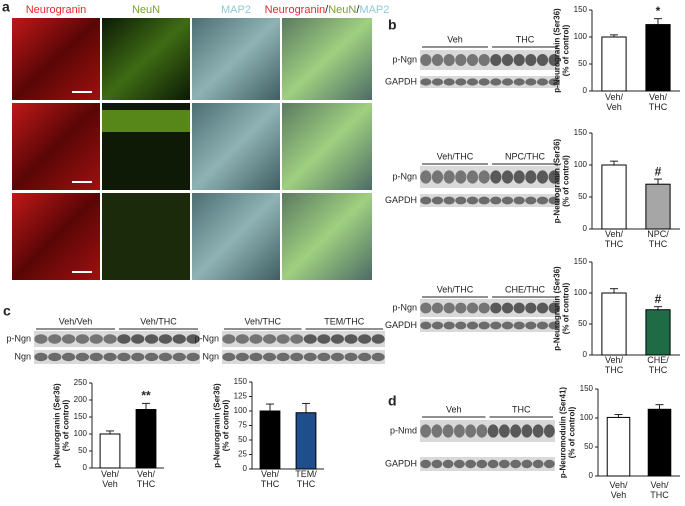 Image resolution: width=685 pixels, height=506 pixels. I want to click on y-tick-label: 250, so click(81, 382).